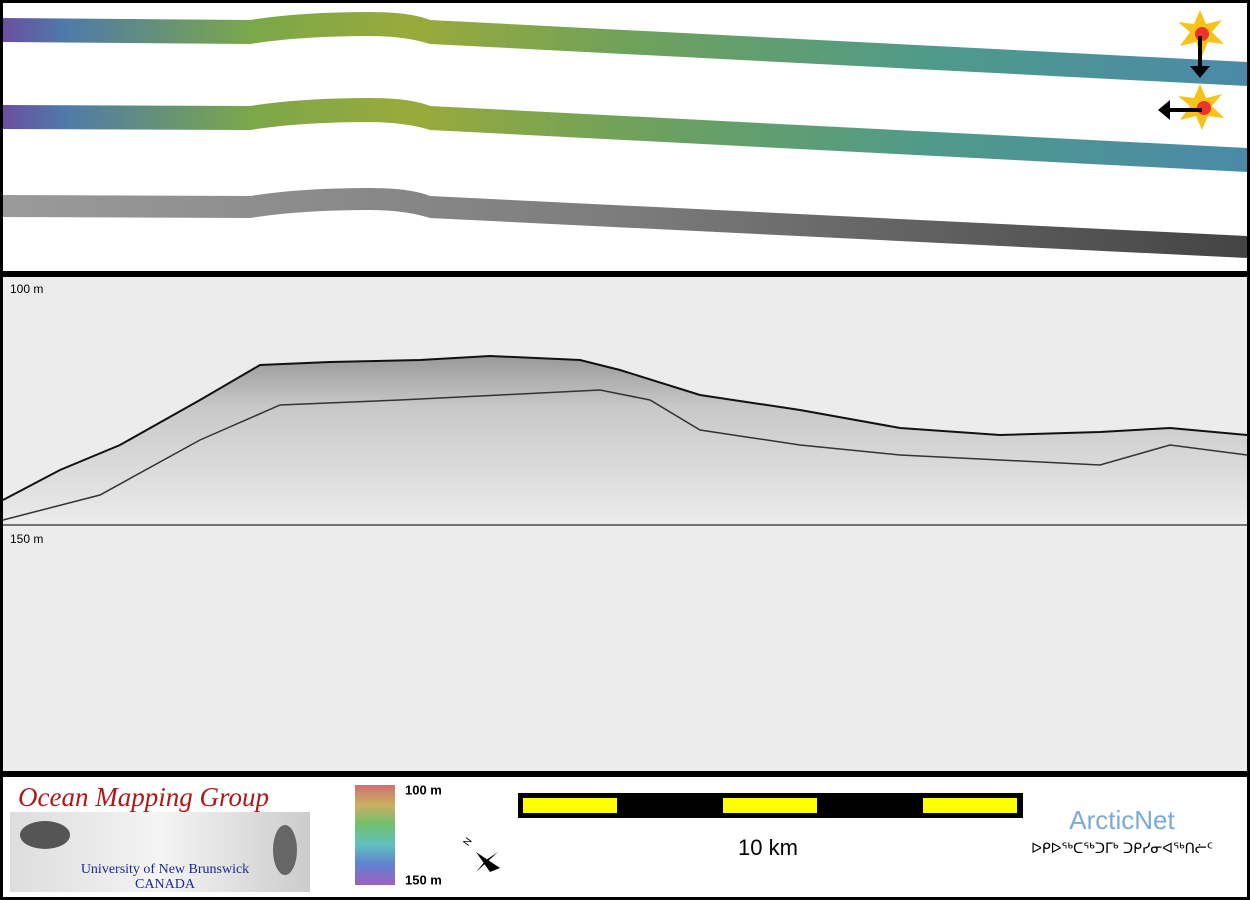 The height and width of the screenshot is (900, 1250). What do you see at coordinates (165, 869) in the screenshot?
I see `logo-university: University of New Brunswick` at bounding box center [165, 869].